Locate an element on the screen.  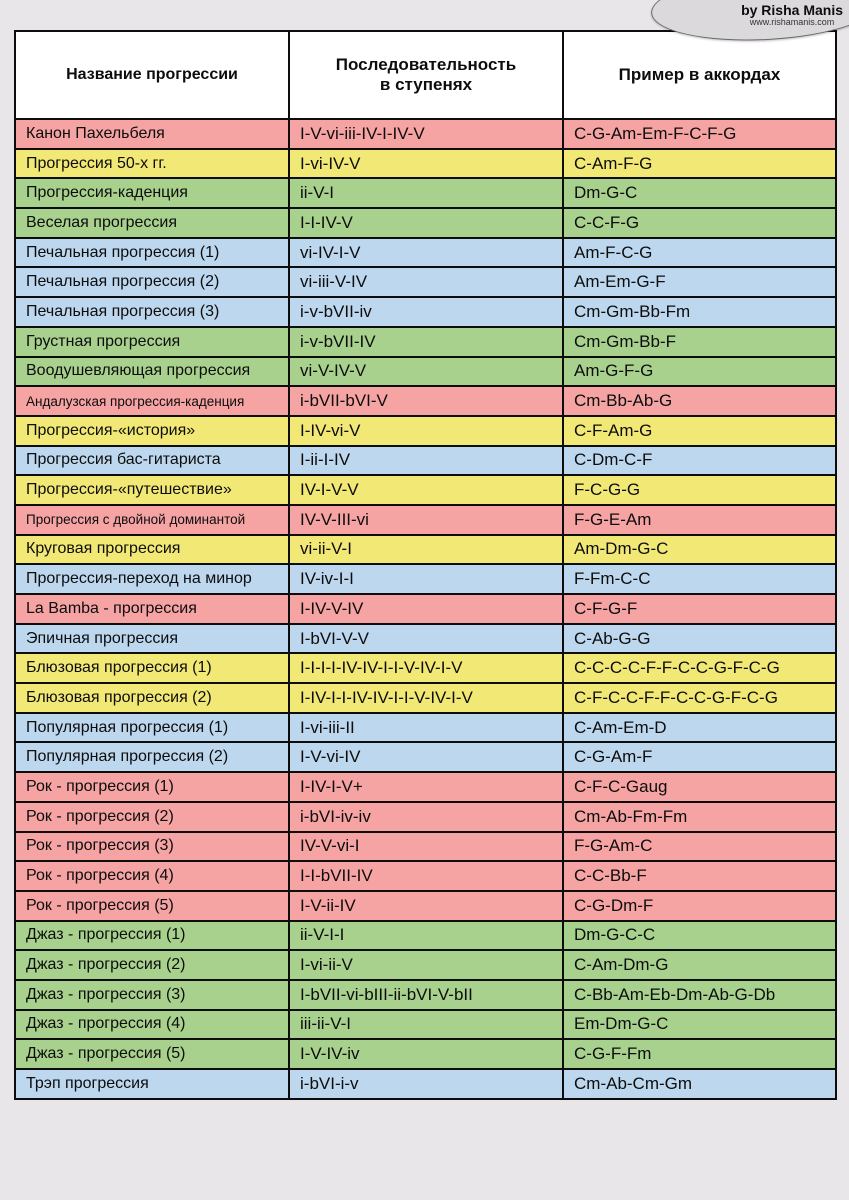
cell-degree-sequence: i-bVII-bVI-V is located at coordinates (426, 401).